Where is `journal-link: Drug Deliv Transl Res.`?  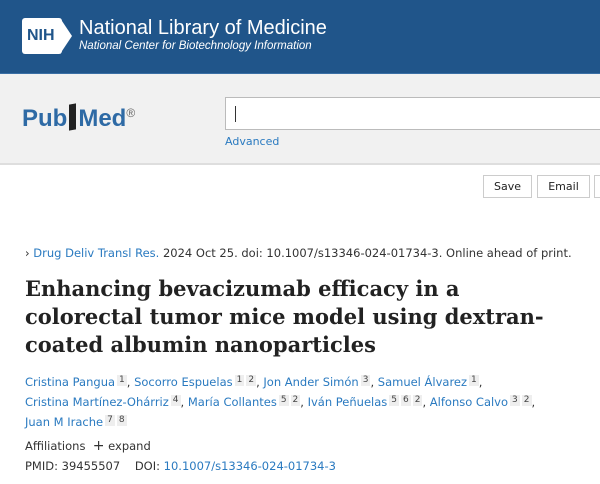 journal-link: Drug Deliv Transl Res. is located at coordinates (96, 253).